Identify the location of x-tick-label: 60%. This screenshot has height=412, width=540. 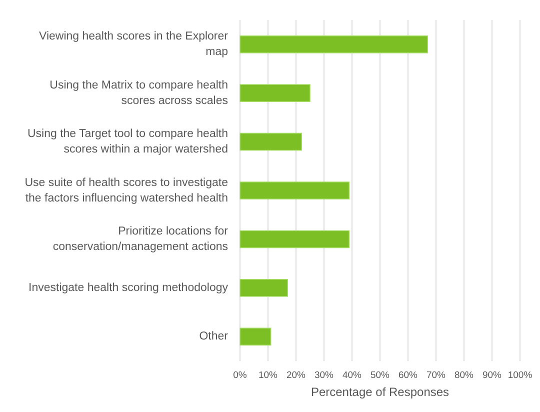
(408, 375).